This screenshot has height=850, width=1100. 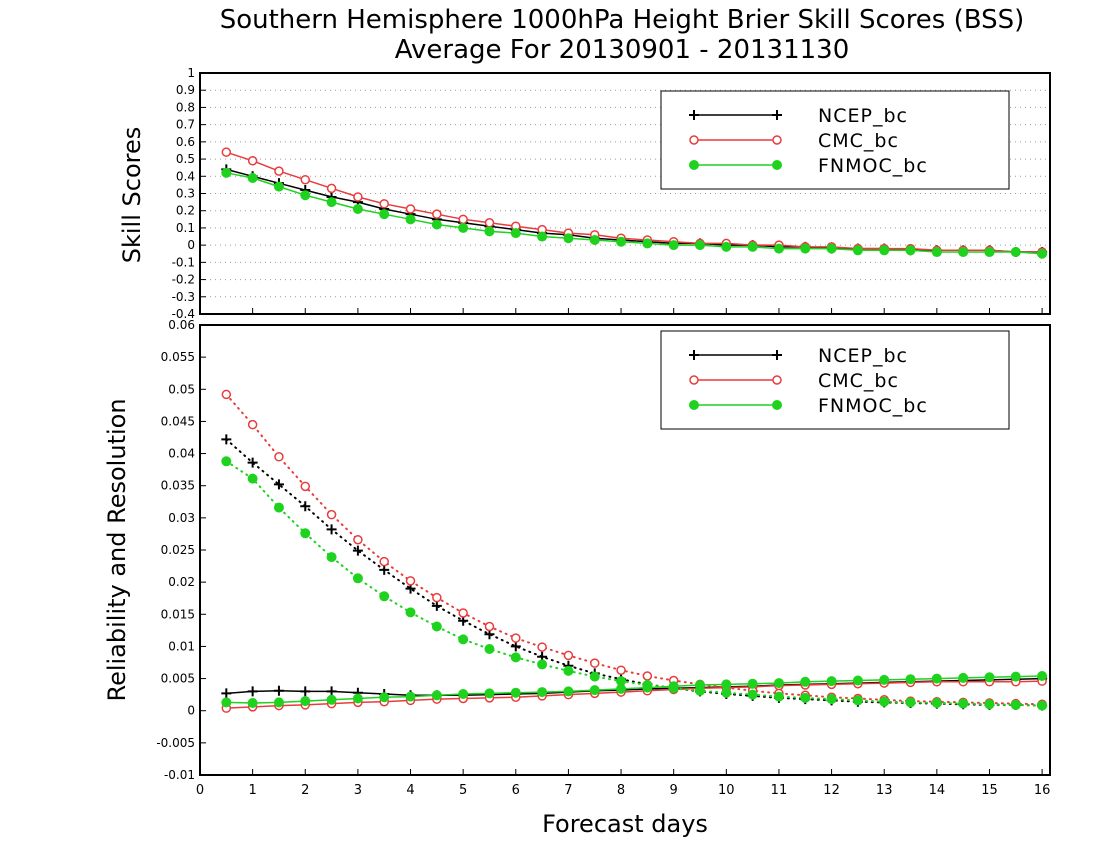 I want to click on y-tick-label: -0.01, so click(x=179, y=775).